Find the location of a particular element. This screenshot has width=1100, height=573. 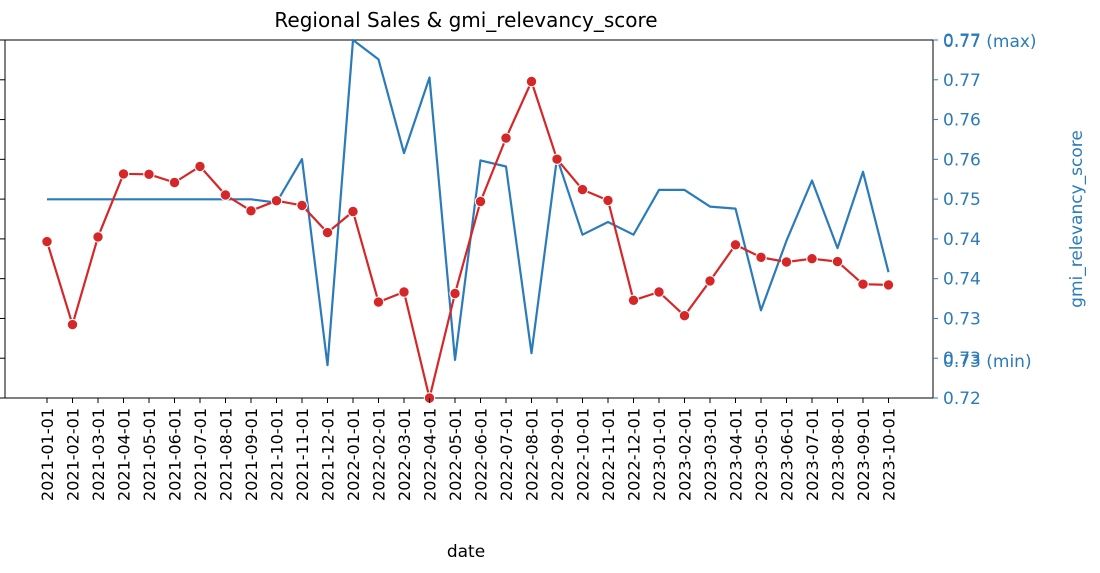

x-tick-label: 2023-01-01 is located at coordinates (659, 454).